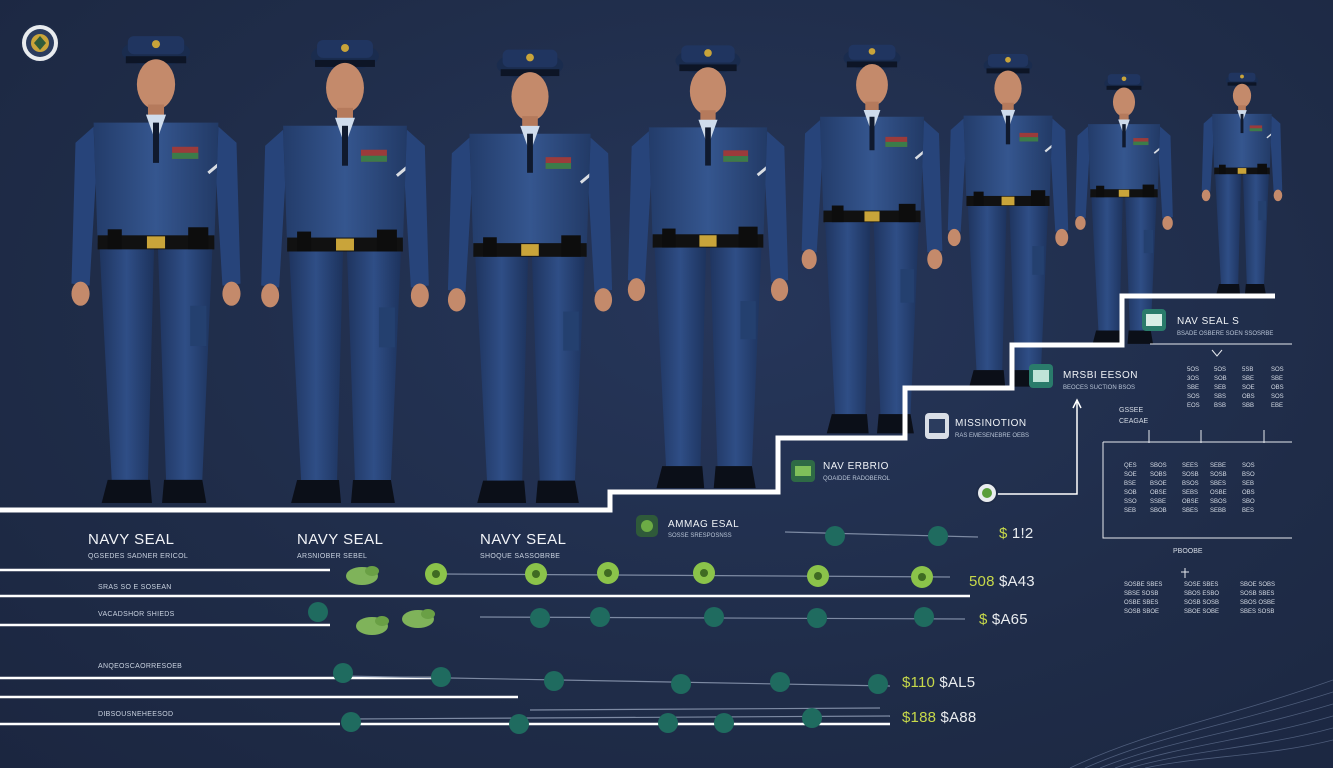  What do you see at coordinates (1248, 488) in the screenshot?
I see `grid-mid-5: SOS BSO SEB OBS SBO BES` at bounding box center [1248, 488].